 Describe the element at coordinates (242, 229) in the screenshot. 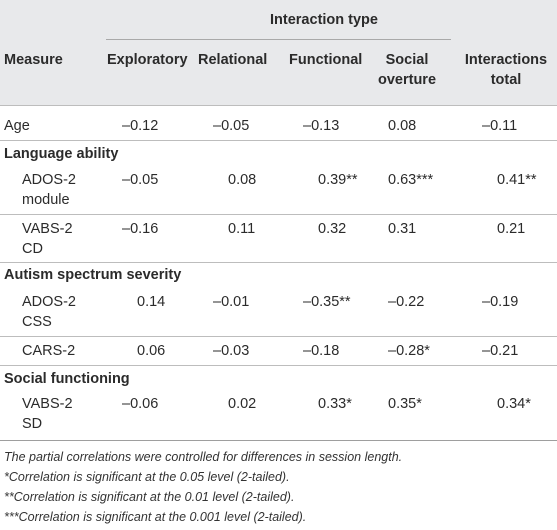

I see `cell: 0.11` at that location.